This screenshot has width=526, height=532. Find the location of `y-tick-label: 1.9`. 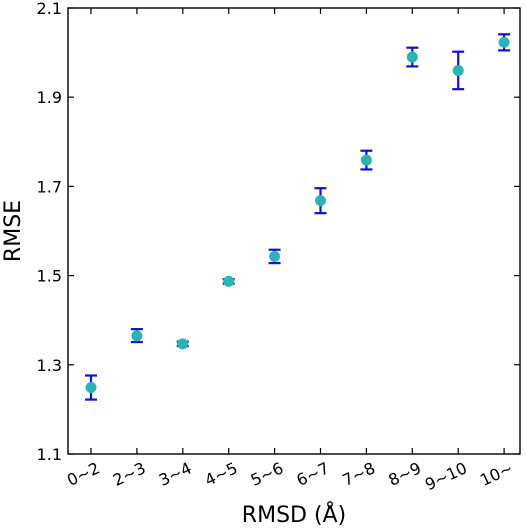

y-tick-label: 1.9 is located at coordinates (49, 97).